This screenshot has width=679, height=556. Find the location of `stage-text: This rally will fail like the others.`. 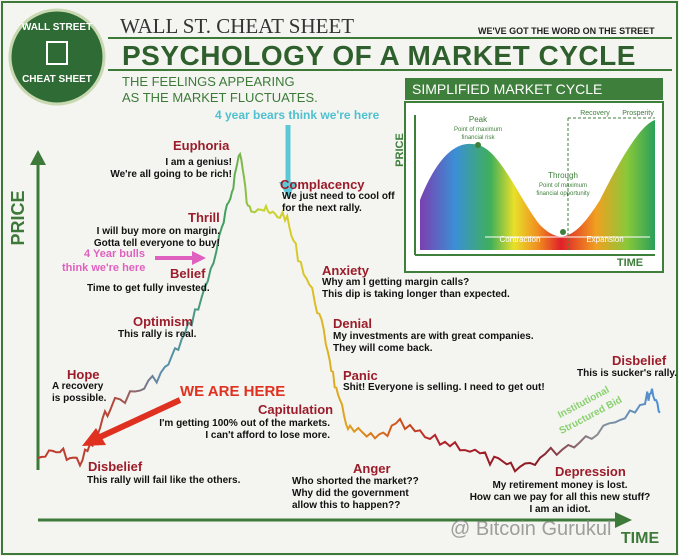

stage-text: This rally will fail like the others. is located at coordinates (164, 480).